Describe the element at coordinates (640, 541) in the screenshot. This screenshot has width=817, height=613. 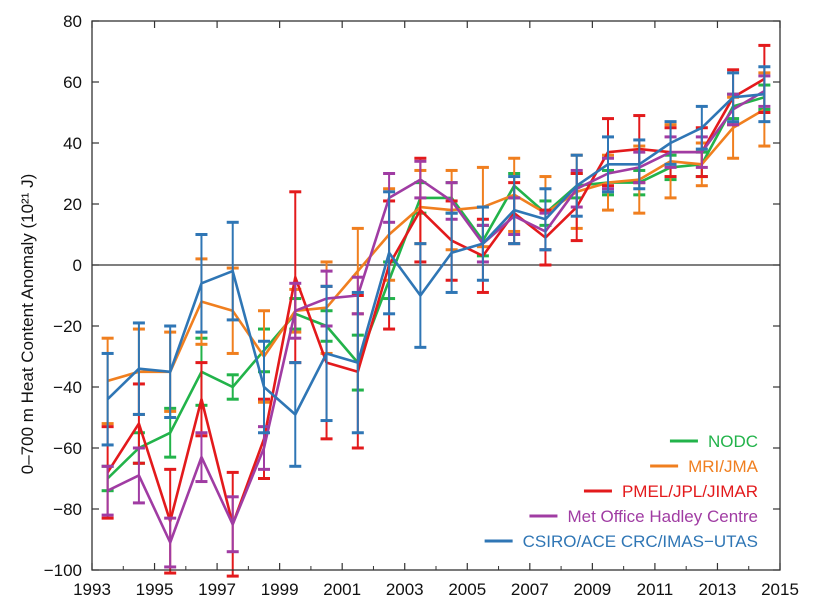
I see `legend-label: CSIRO/ACE CRC/IMAS−UTAS` at that location.